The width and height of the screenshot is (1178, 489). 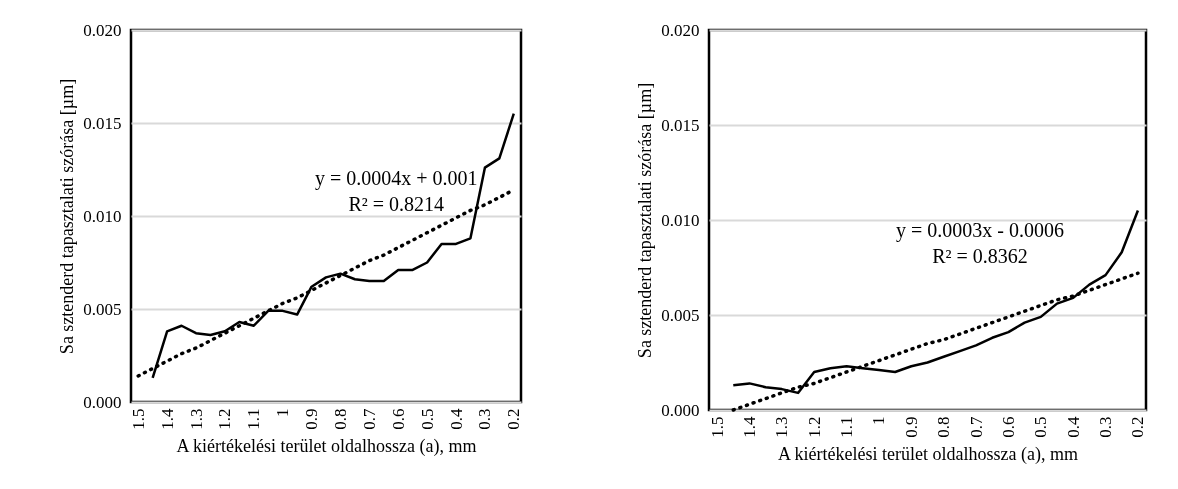 What do you see at coordinates (396, 203) in the screenshot?
I see `annotation: R² = 0.8214` at bounding box center [396, 203].